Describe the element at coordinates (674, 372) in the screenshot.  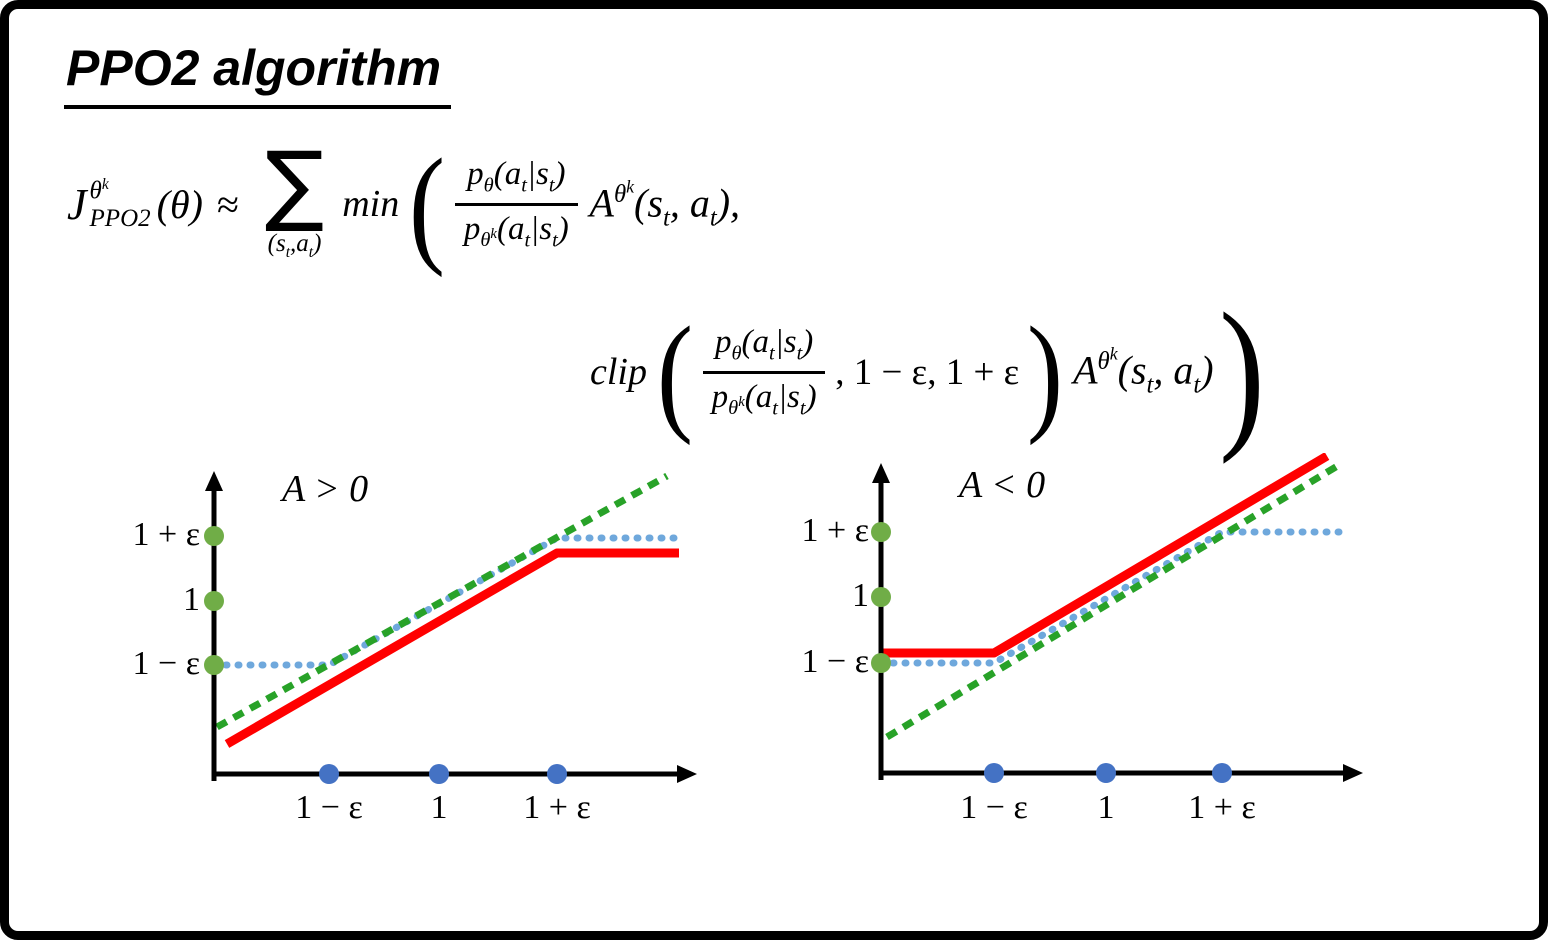
I see `big-open-paren: (` at that location.